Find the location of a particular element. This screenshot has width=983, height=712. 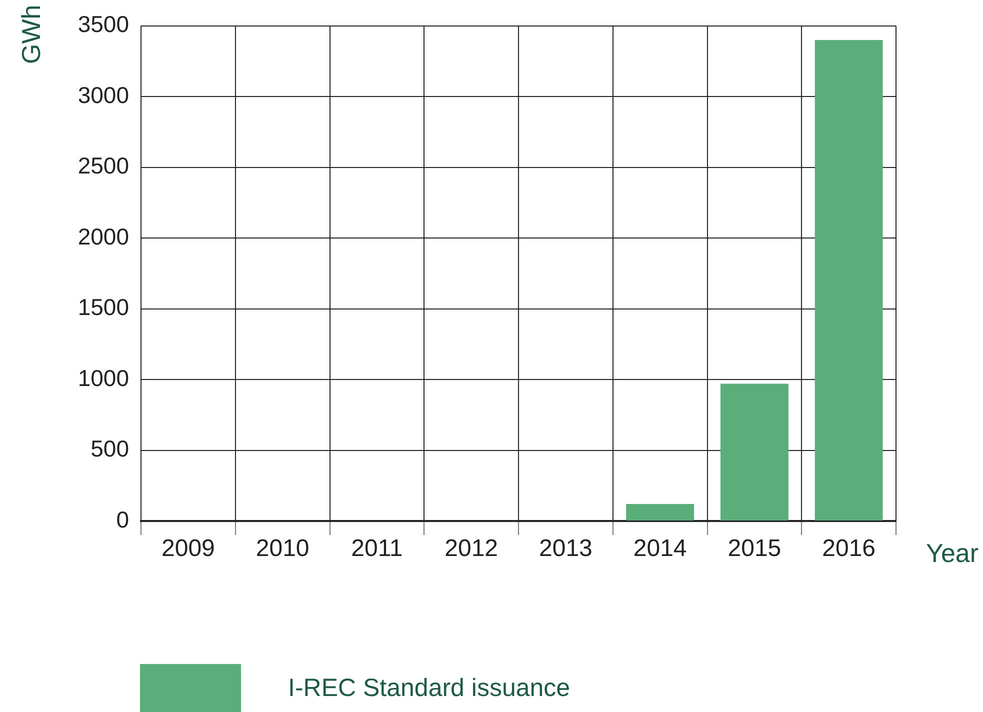

x-tick-label: 2009 is located at coordinates (188, 548).